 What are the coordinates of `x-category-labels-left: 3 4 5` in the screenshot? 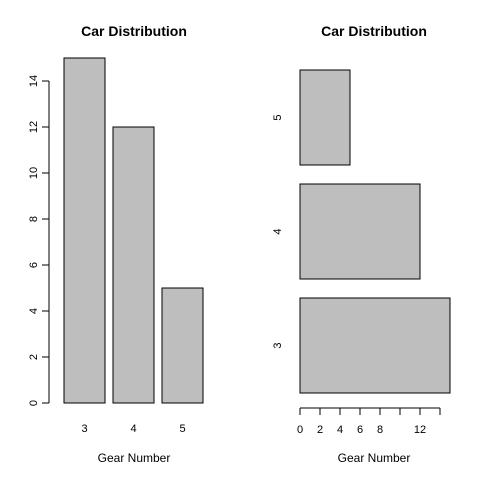 It's located at (133, 429).